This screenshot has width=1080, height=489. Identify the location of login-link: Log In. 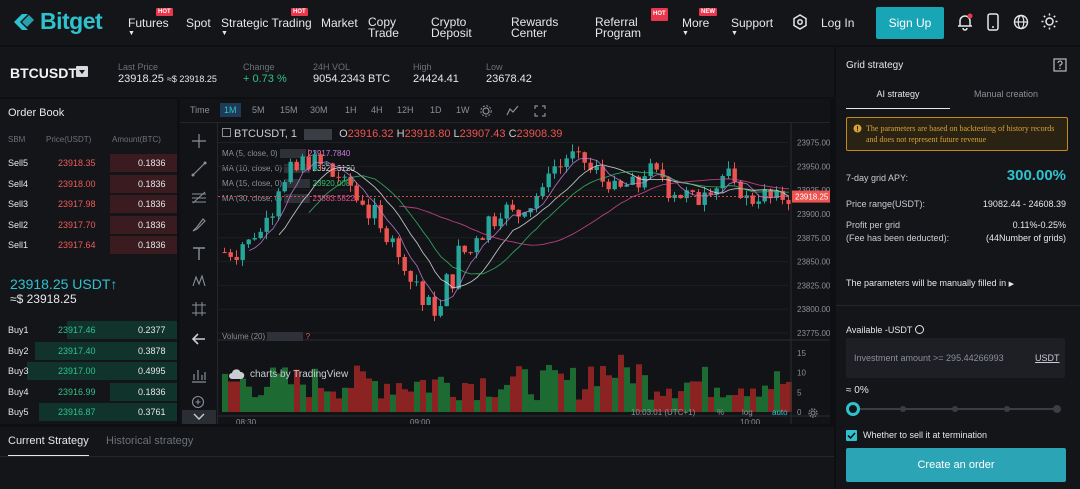
(838, 23).